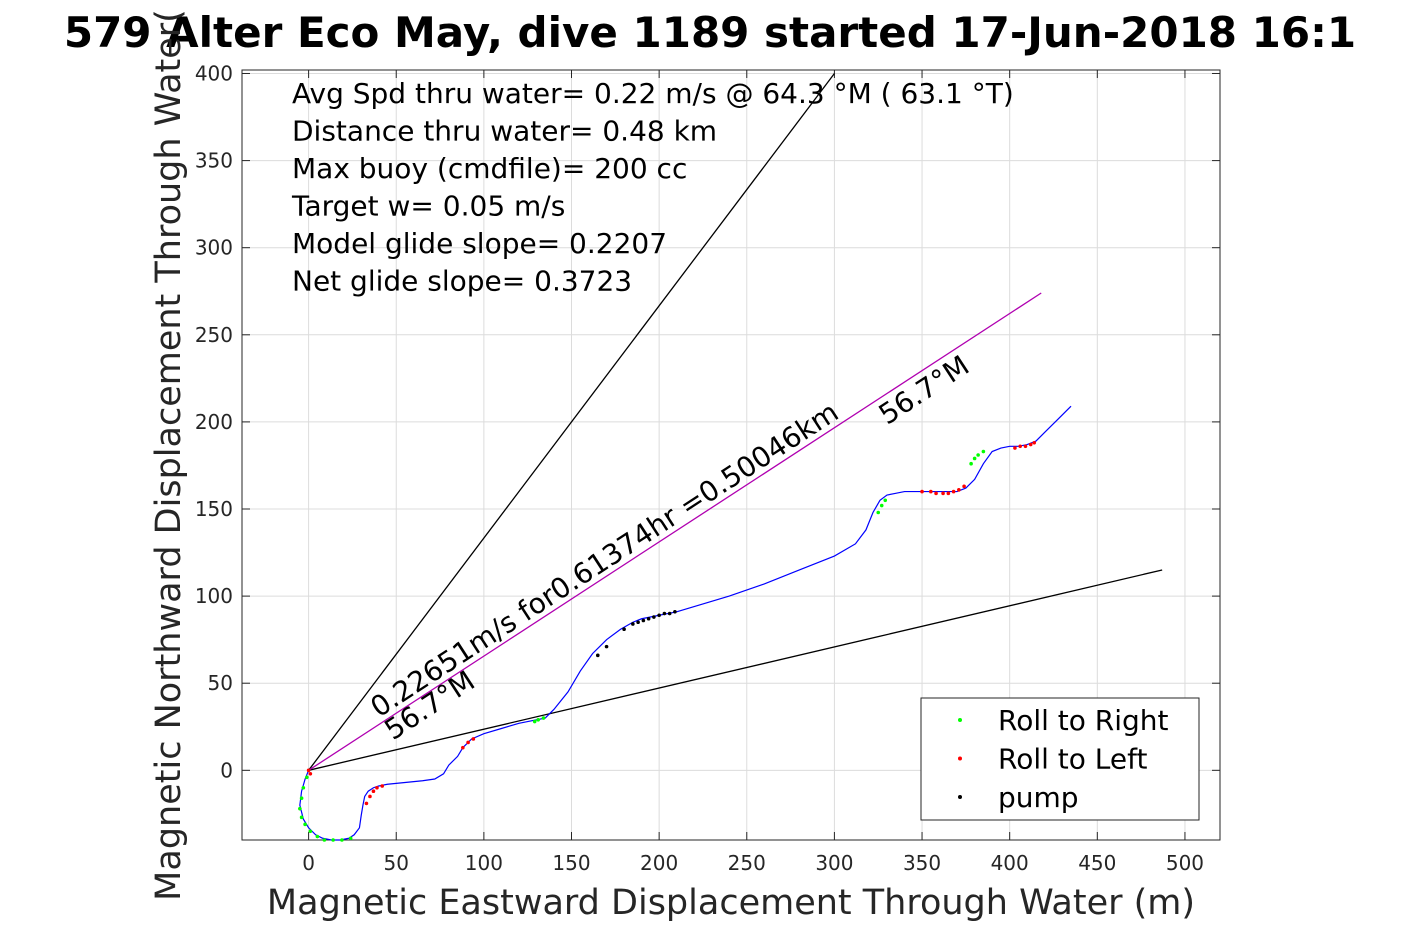 Image resolution: width=1417 pixels, height=945 pixels. Describe the element at coordinates (214, 596) in the screenshot. I see `y-tick-label: 100` at that location.